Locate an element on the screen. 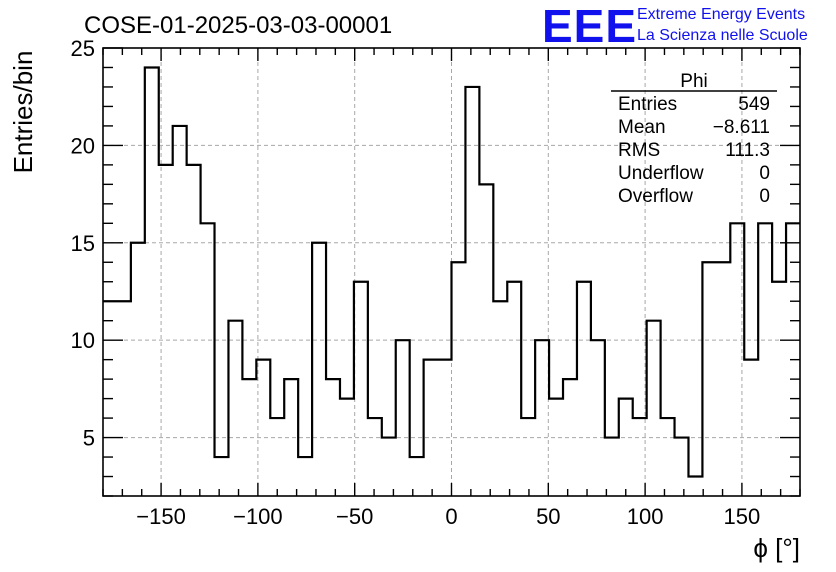 This screenshot has height=572, width=836. y-tick-label: 5 is located at coordinates (89, 438).